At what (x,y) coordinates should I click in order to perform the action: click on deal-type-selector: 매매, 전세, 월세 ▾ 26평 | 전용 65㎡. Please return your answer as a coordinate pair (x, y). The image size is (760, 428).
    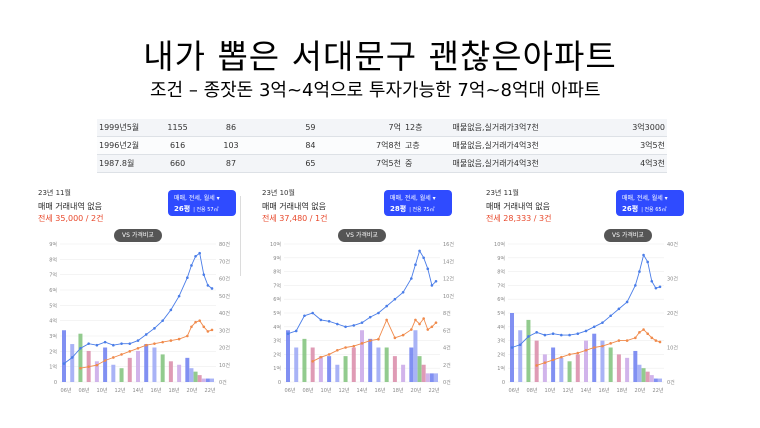
    Looking at the image, I should click on (650, 203).